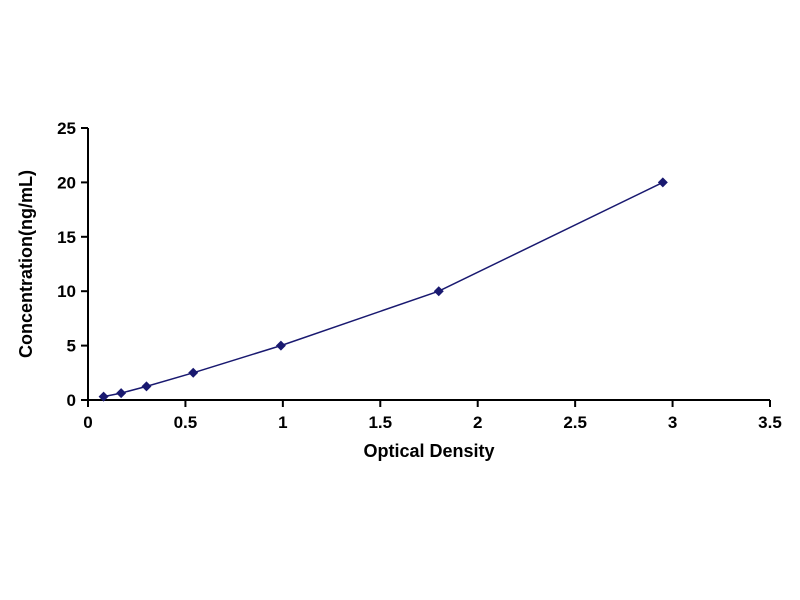 This screenshot has height=600, width=800. What do you see at coordinates (66, 182) in the screenshot?
I see `y-tick-label: 20` at bounding box center [66, 182].